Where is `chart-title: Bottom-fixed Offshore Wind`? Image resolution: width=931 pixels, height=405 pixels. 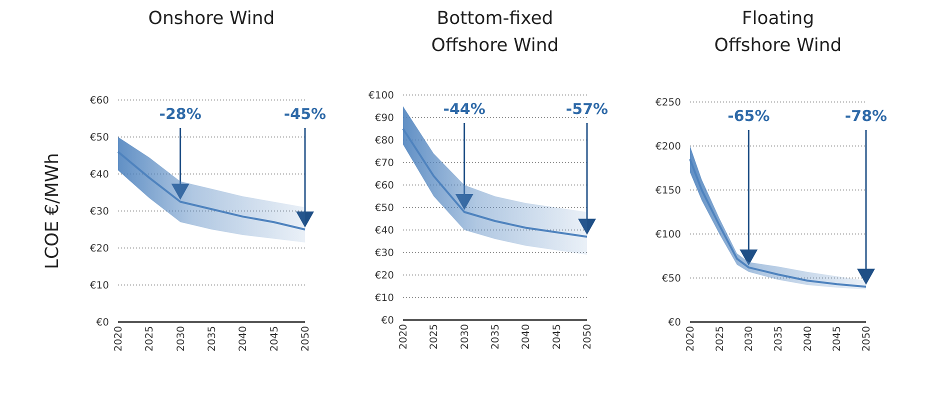
chart-title: Bottom-fixed Offshore Wind is located at coordinates (495, 32).